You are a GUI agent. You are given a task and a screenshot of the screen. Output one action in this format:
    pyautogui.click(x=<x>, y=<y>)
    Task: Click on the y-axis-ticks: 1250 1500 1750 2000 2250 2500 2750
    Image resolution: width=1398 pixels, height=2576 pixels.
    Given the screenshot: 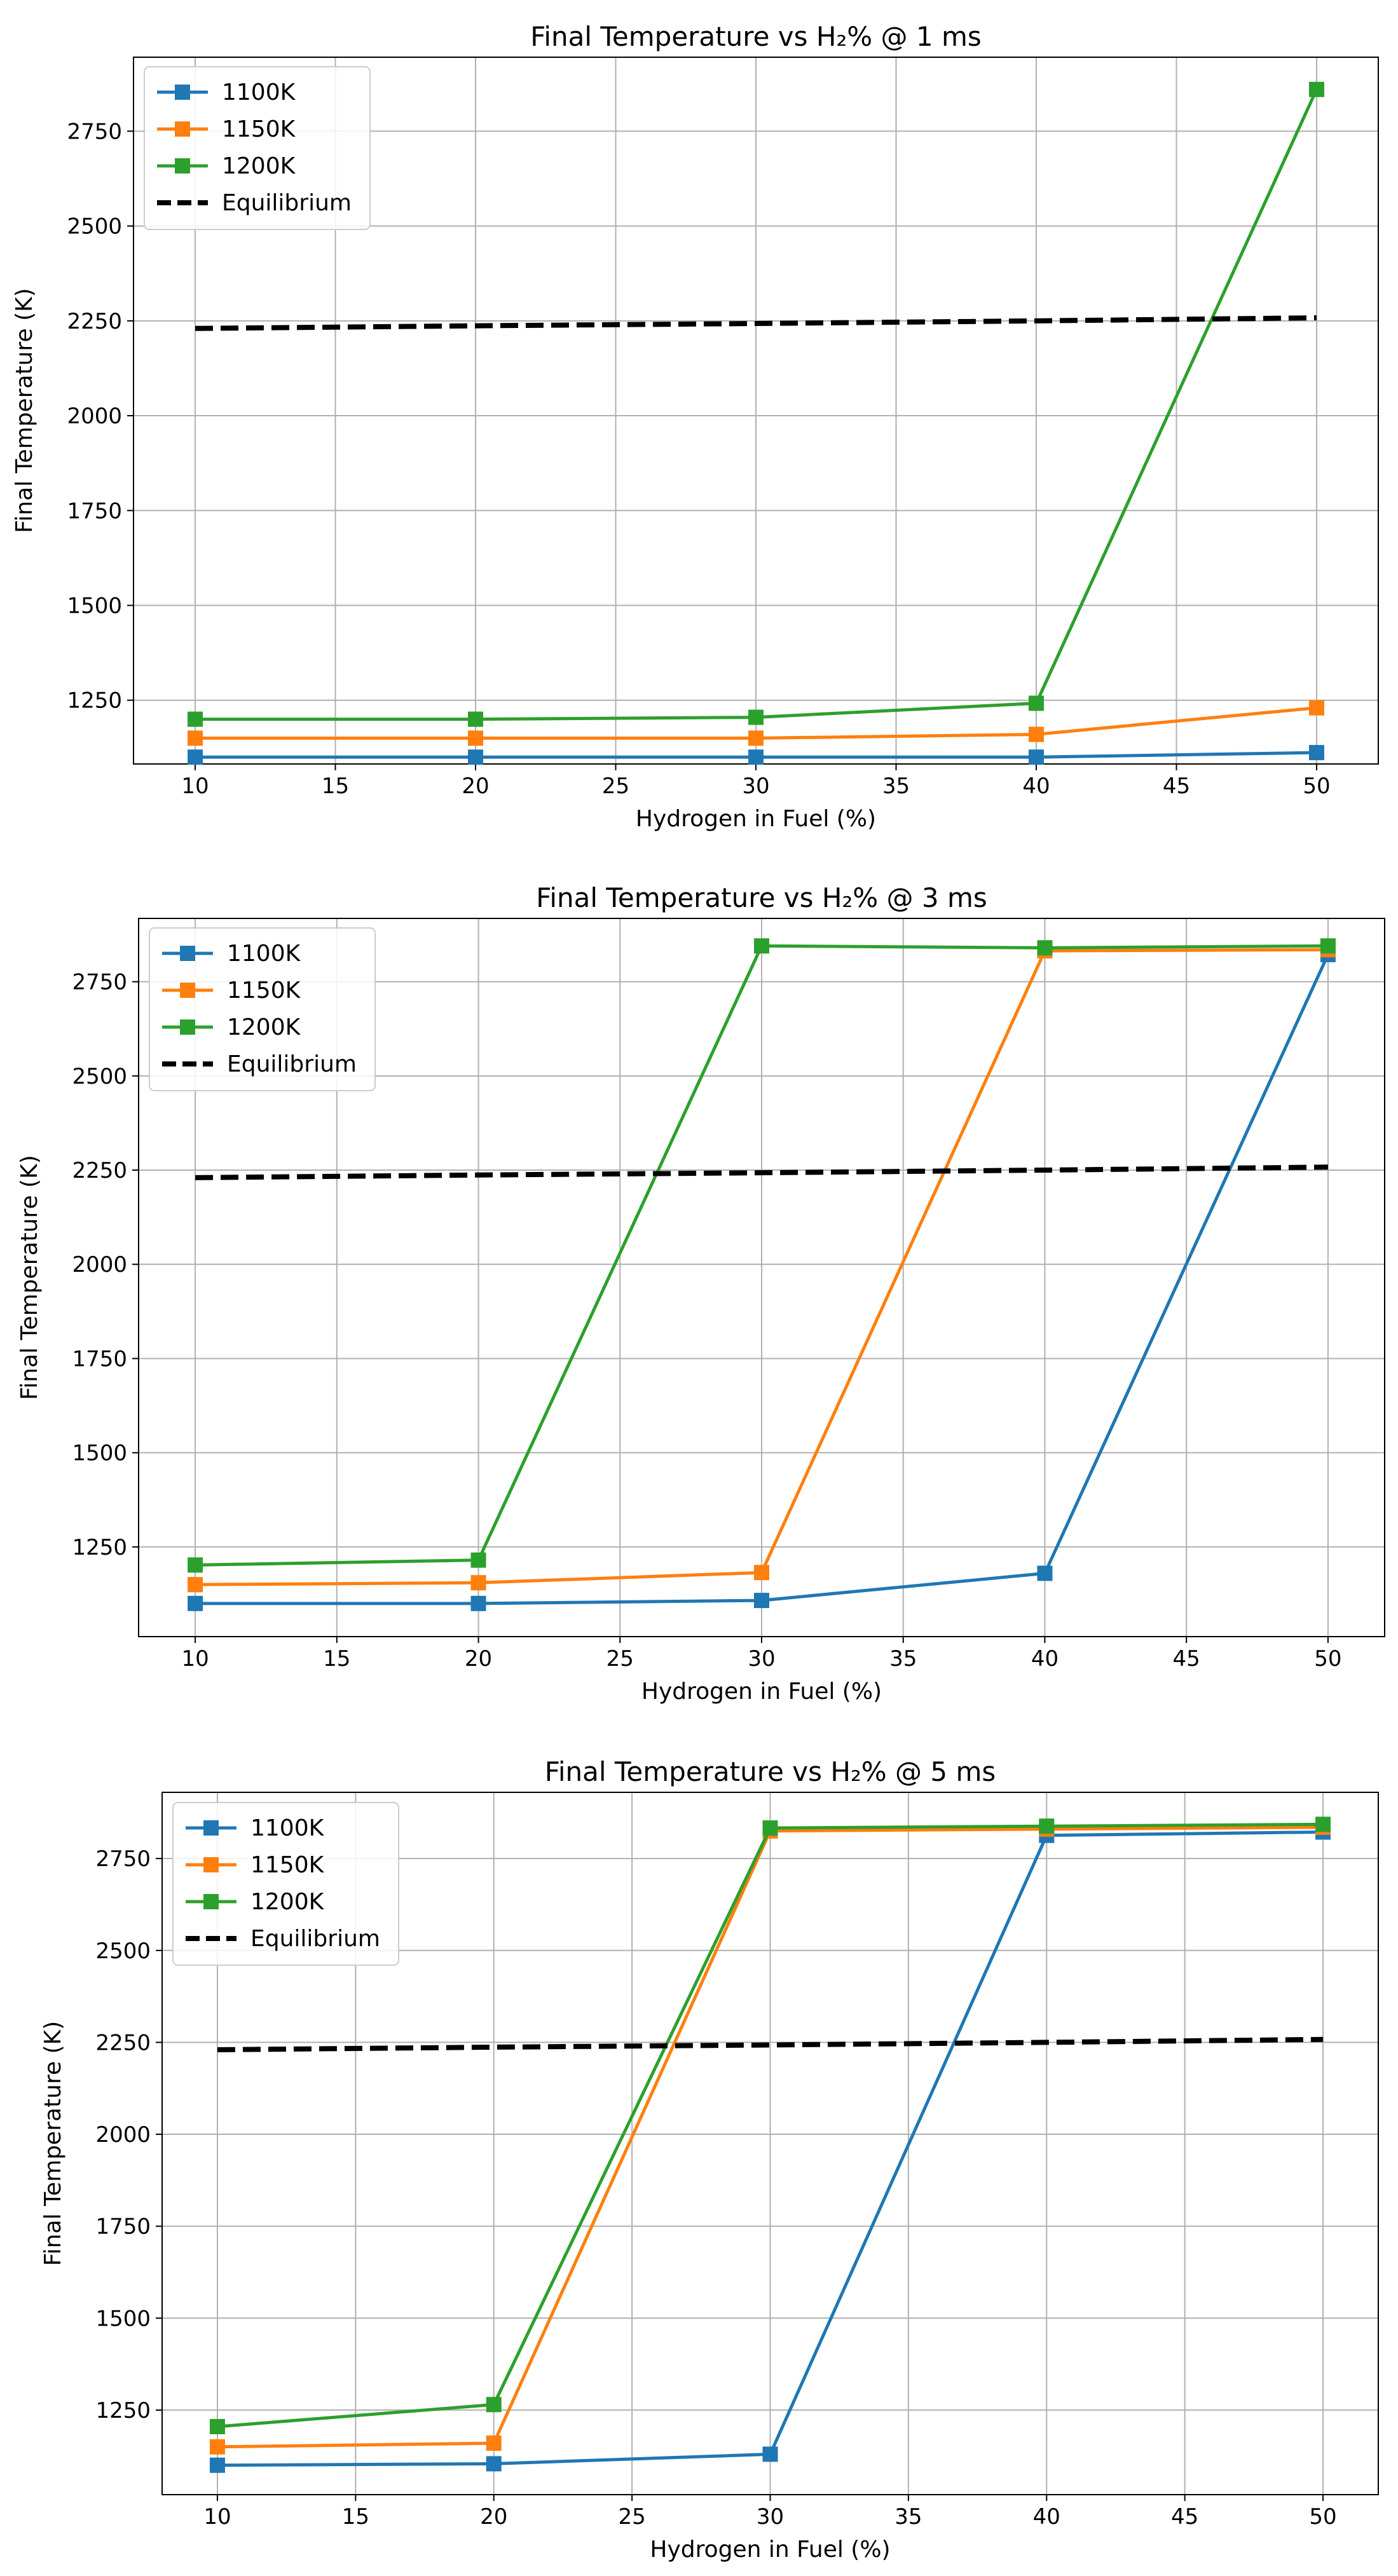 What is the action you would take?
    pyautogui.click(x=105, y=1265)
    